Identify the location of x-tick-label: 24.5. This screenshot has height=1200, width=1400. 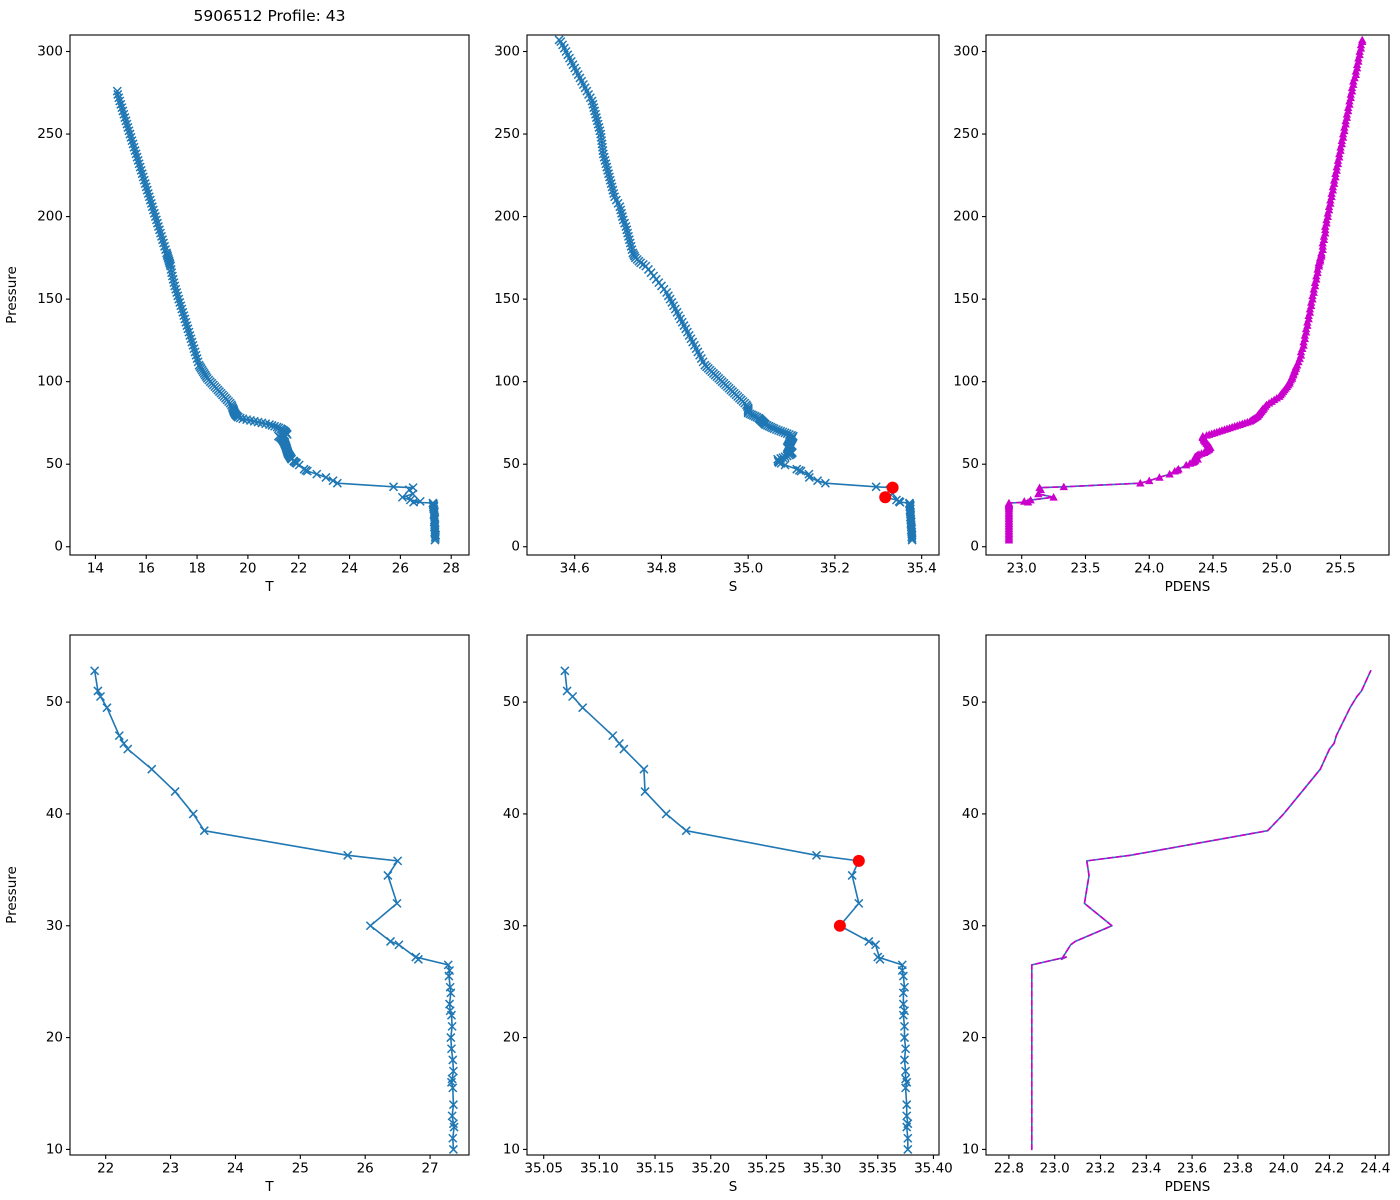
(1213, 569).